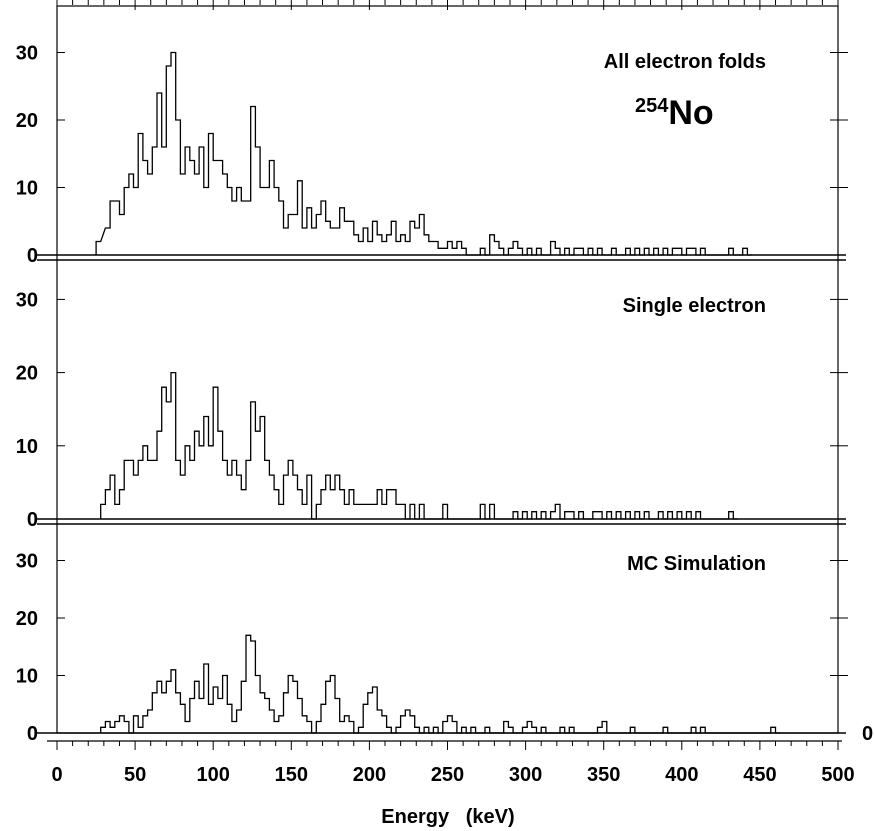 Image resolution: width=874 pixels, height=831 pixels. I want to click on x-tick-label: 50, so click(135, 775).